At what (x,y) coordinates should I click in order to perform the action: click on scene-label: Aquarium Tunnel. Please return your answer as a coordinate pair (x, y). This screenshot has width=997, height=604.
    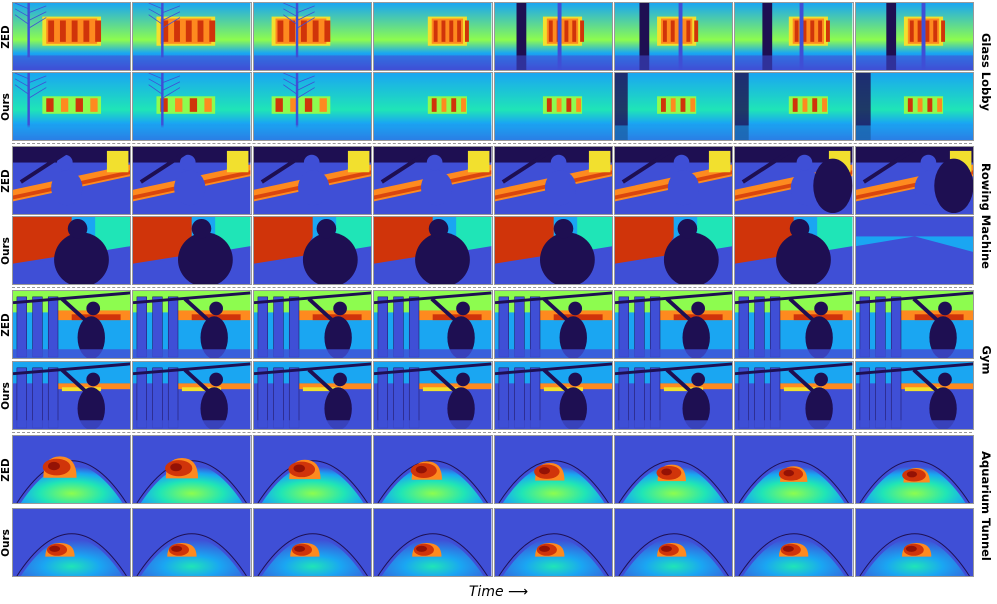
    Looking at the image, I should click on (985, 506).